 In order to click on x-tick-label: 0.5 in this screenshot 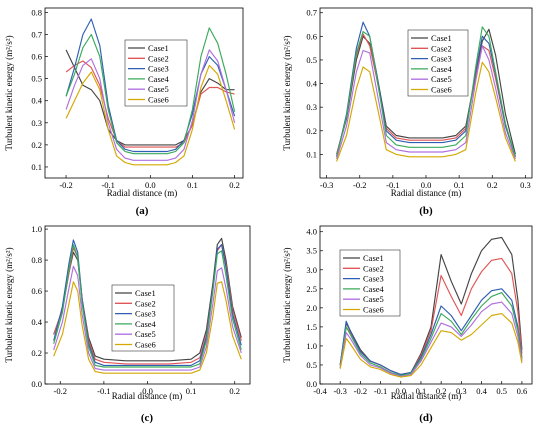, I will do `click(501, 391)`.